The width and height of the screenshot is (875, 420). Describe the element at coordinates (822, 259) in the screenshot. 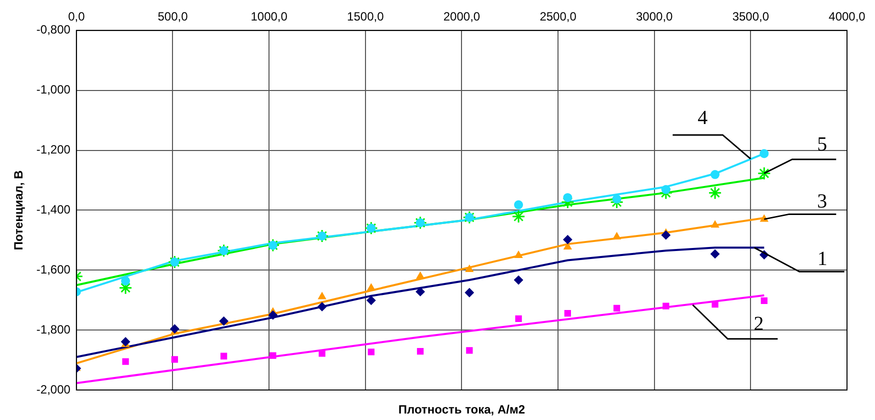

I see `annotation: 1` at that location.